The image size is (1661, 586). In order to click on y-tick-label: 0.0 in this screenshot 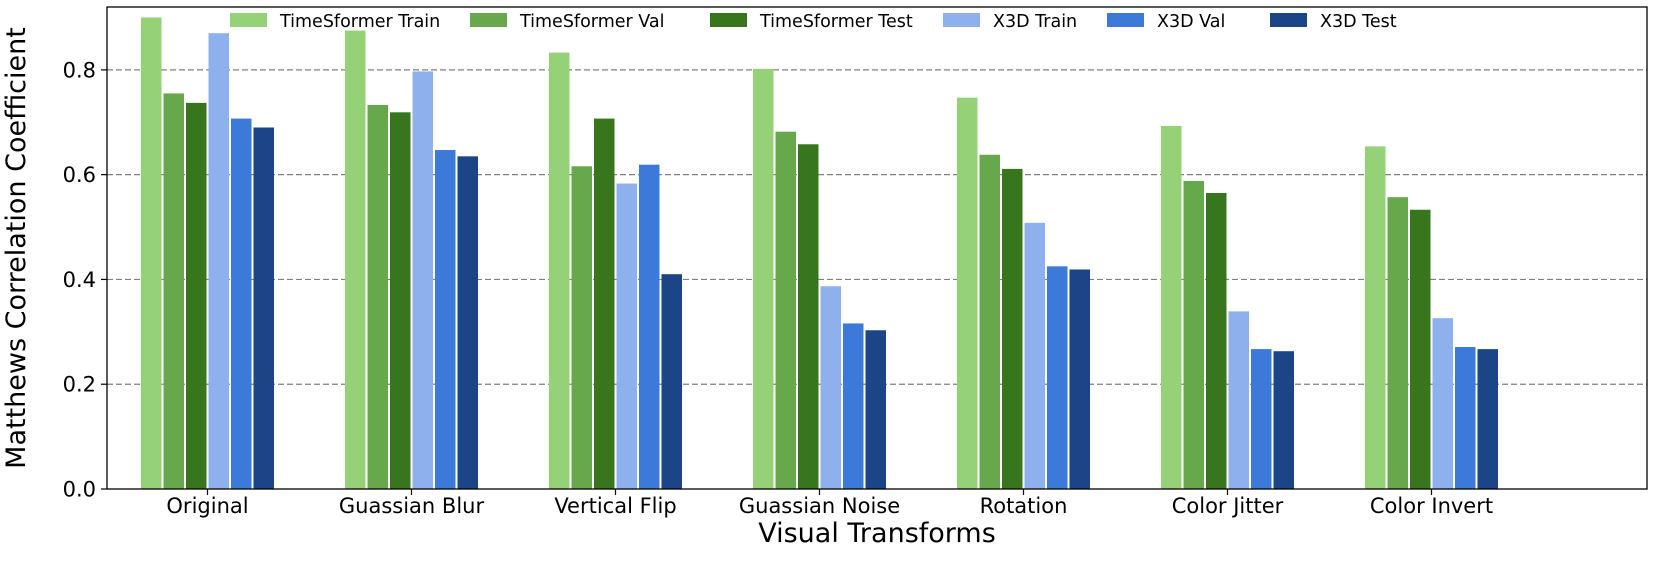, I will do `click(79, 490)`.